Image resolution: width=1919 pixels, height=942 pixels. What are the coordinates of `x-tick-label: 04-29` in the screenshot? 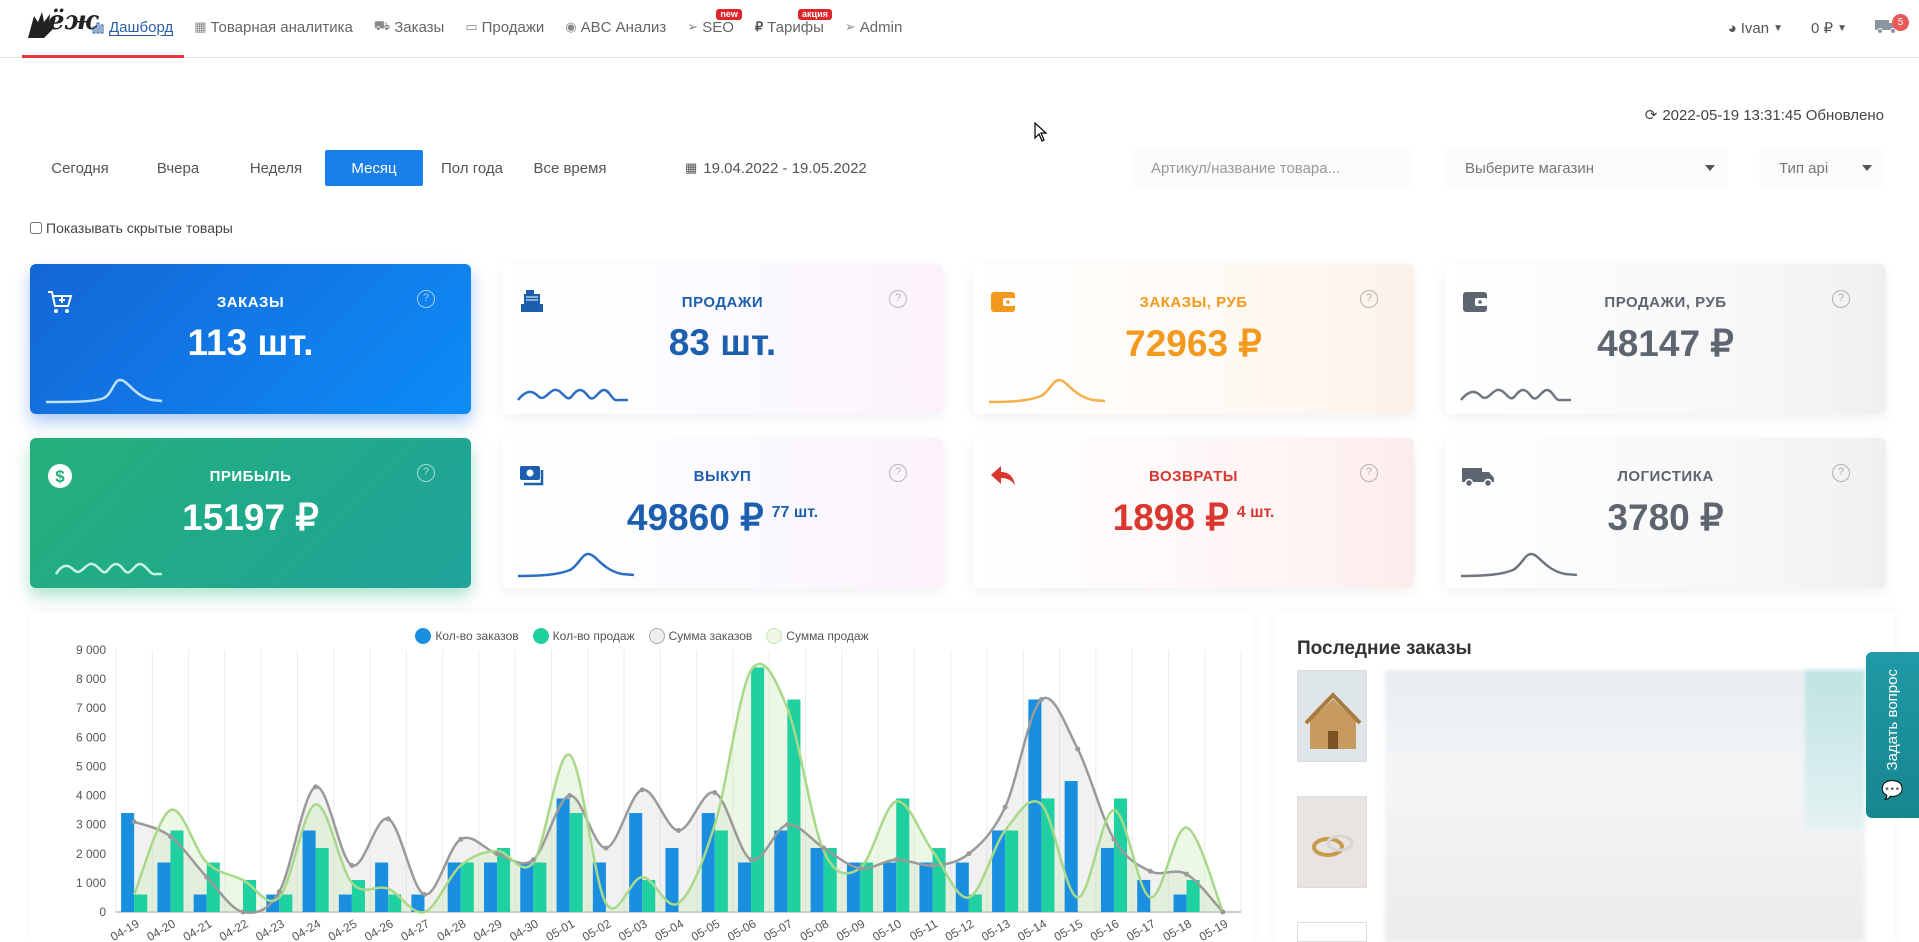 It's located at (488, 929).